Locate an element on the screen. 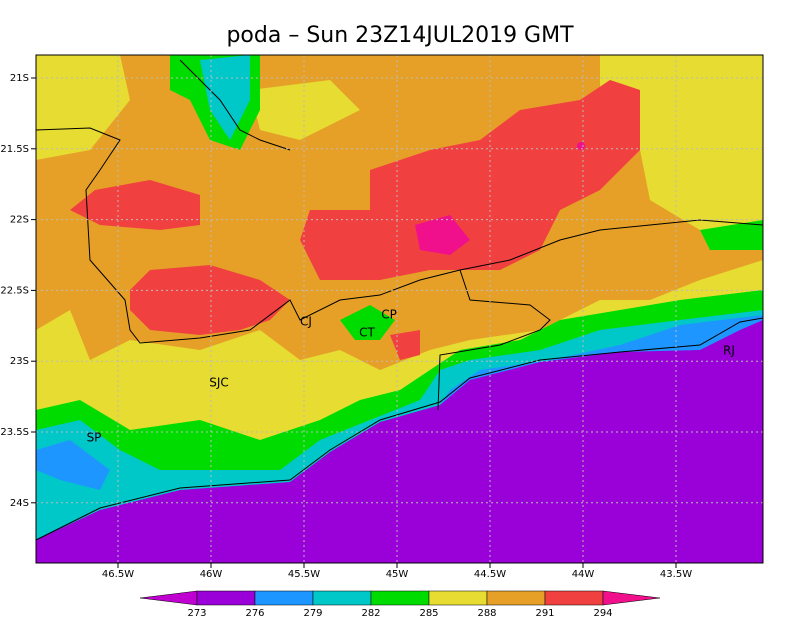 Image resolution: width=800 pixels, height=622 pixels. colorbar-label: 273 is located at coordinates (196, 613).